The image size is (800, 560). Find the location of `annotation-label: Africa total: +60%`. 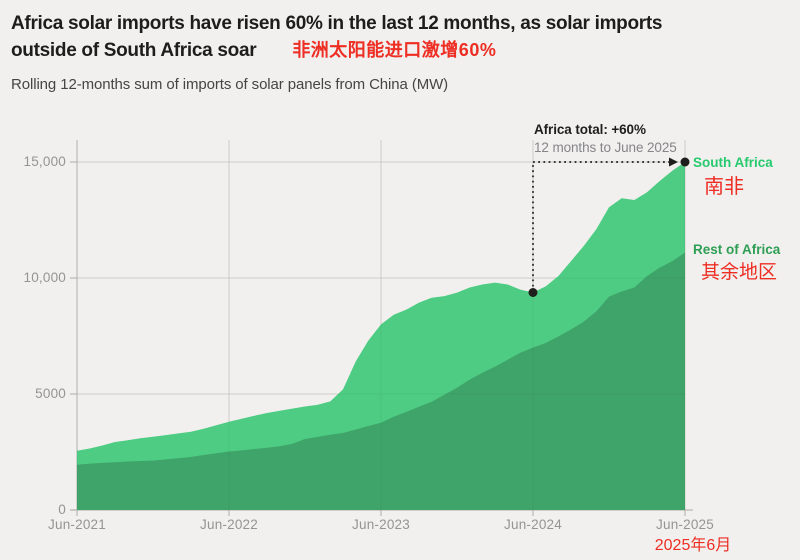

annotation-label: Africa total: +60% is located at coordinates (590, 129).